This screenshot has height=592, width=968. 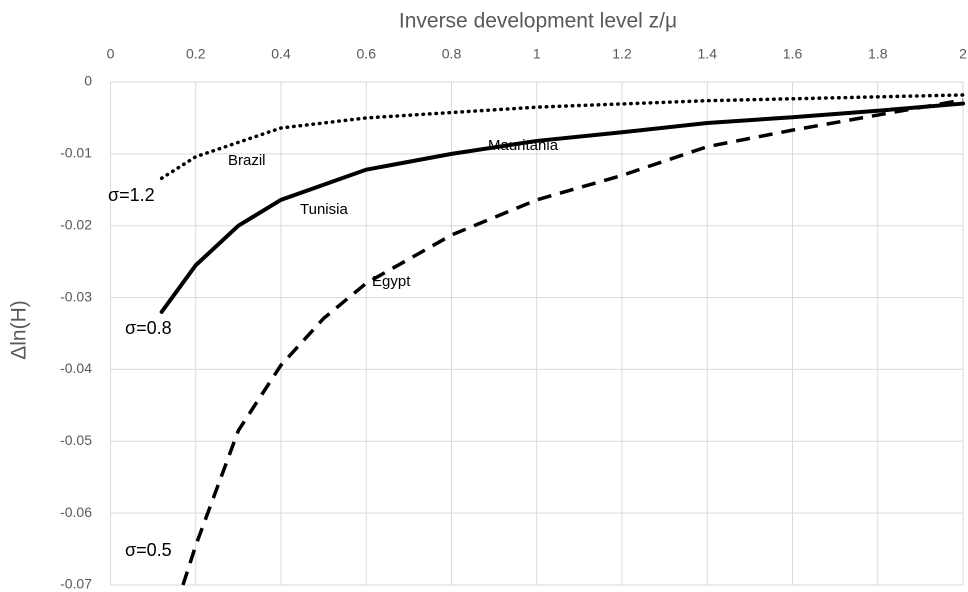 I want to click on x-tick-label: 0.6, so click(x=367, y=54).